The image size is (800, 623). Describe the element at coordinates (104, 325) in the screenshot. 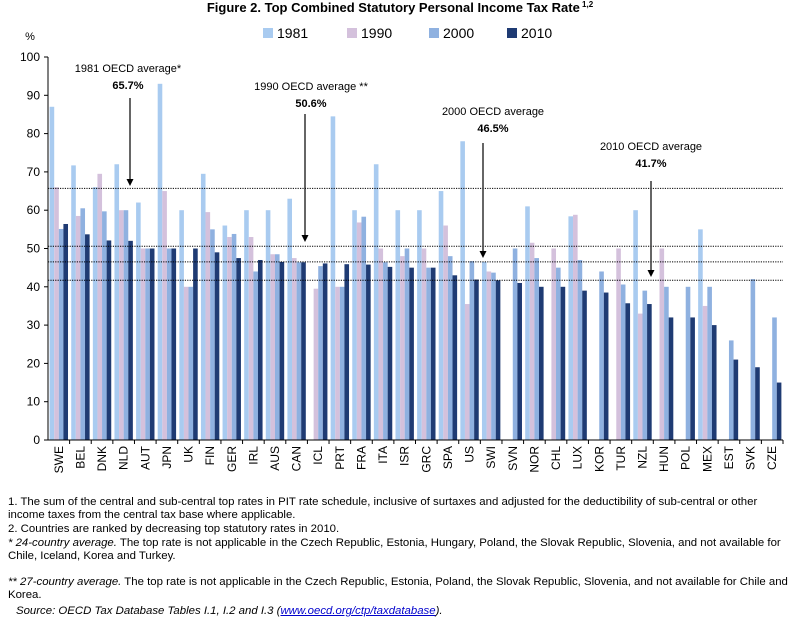

I see `bar-DNK-2000` at that location.